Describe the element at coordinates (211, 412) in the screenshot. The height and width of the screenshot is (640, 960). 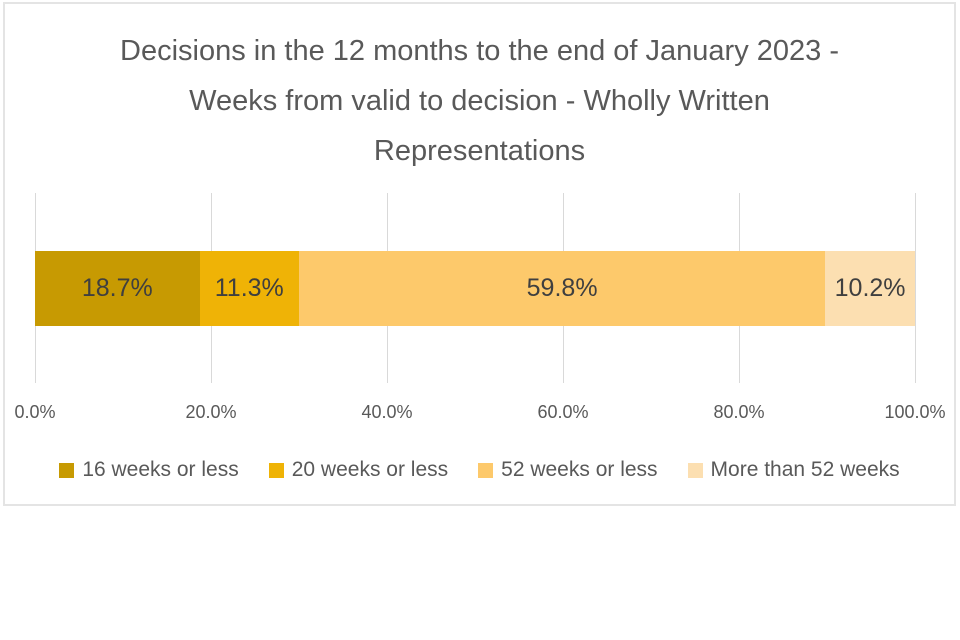
I see `x-axis-tick-label: 20.0%` at that location.